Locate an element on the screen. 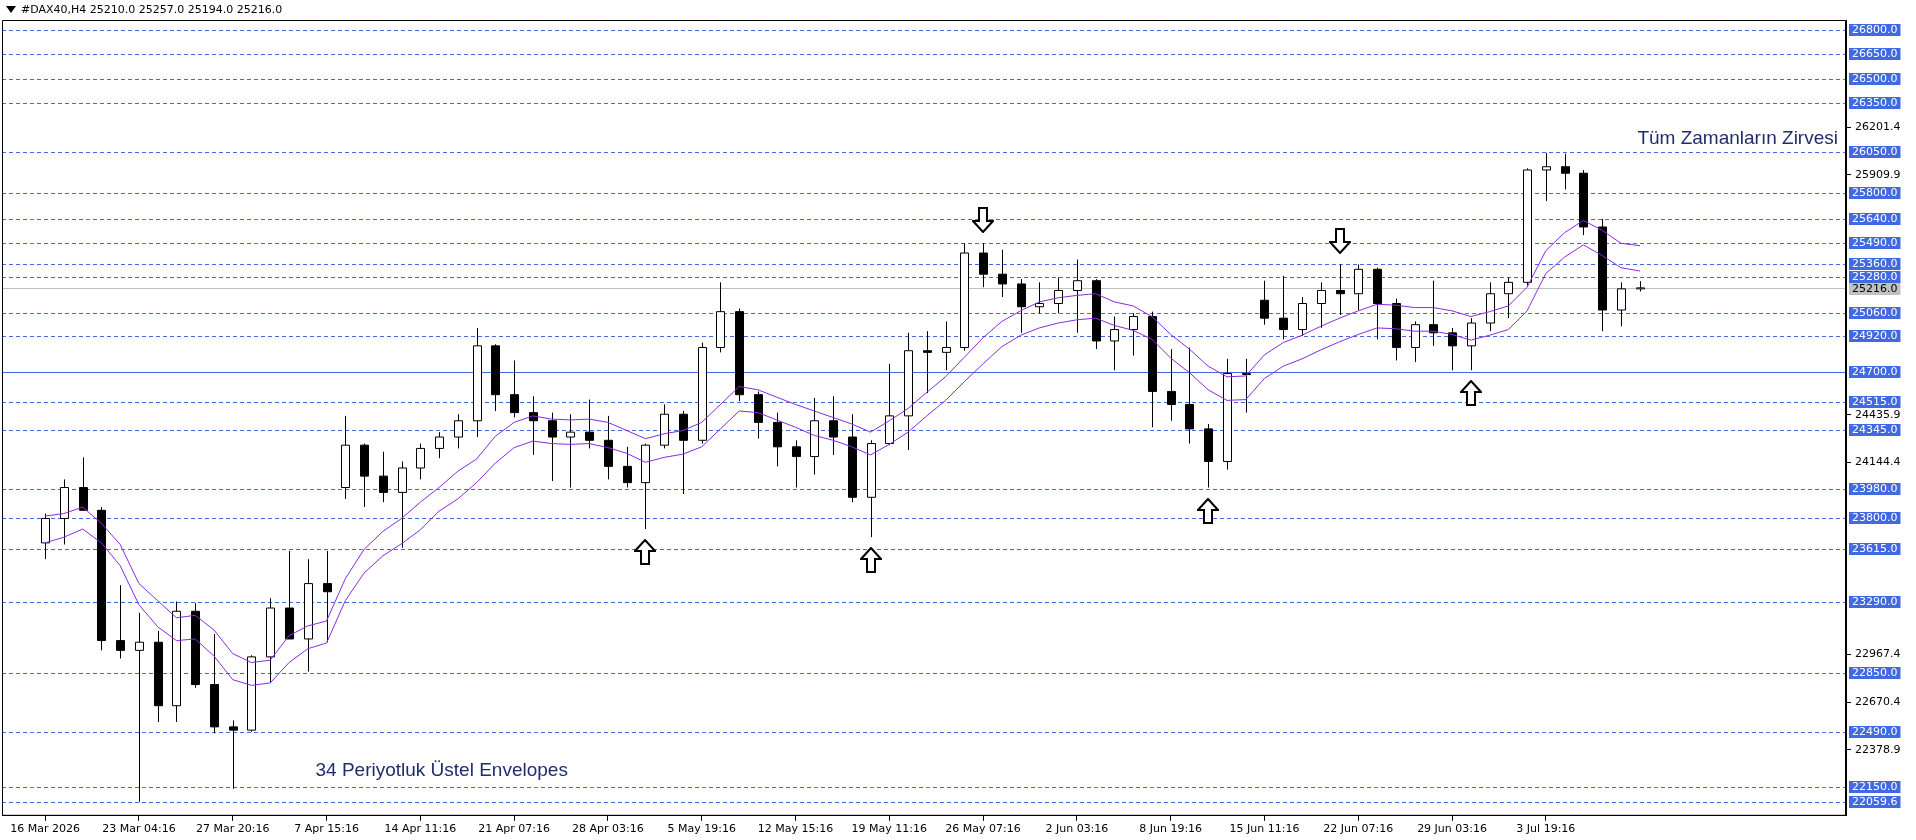  x-tick-label: 28 Apr 03:16 is located at coordinates (608, 829).